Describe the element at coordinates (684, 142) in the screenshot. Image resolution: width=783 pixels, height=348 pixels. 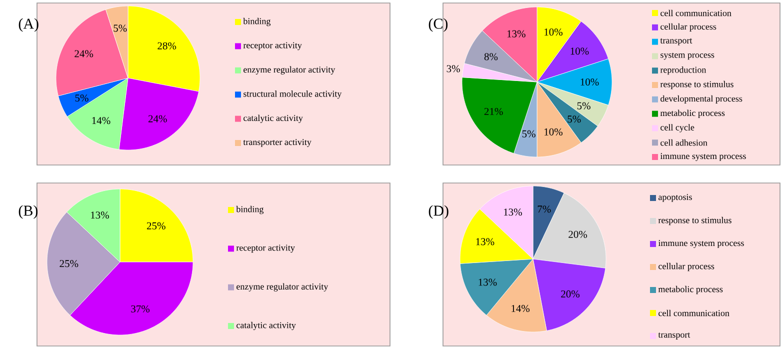
I see `legend-label: cell adhesion` at that location.